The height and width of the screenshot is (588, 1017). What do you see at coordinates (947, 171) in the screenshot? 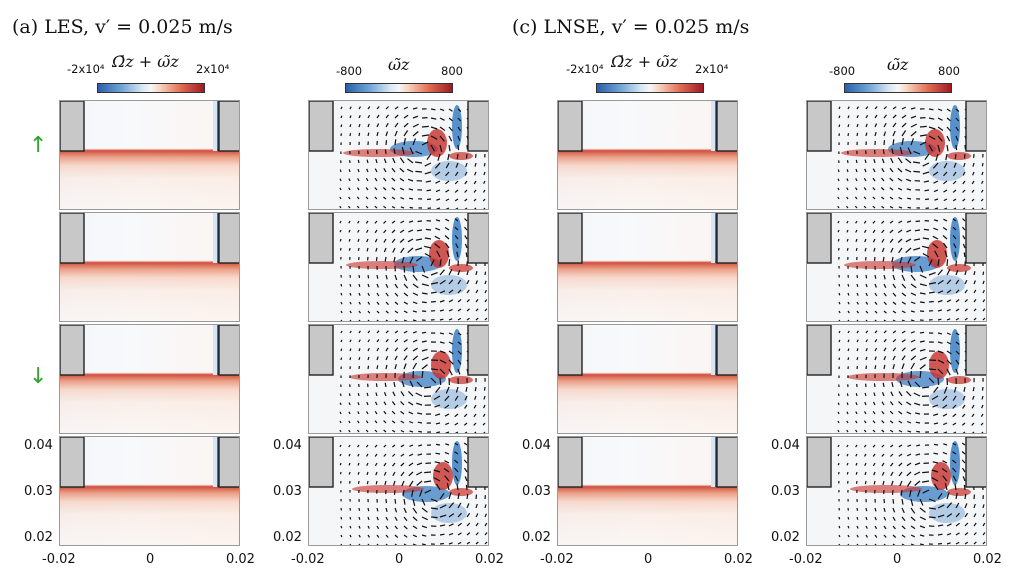
I see `vorticity-blob` at bounding box center [947, 171].